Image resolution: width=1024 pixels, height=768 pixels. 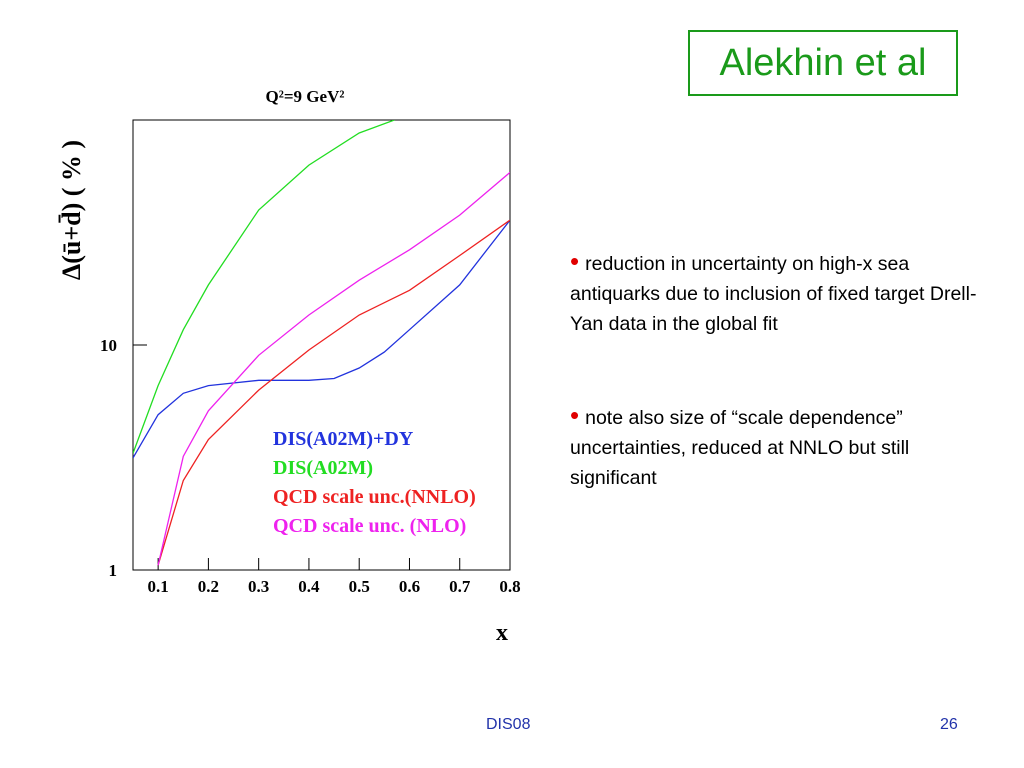 What do you see at coordinates (113, 570) in the screenshot?
I see `y-tick-label: 1` at bounding box center [113, 570].